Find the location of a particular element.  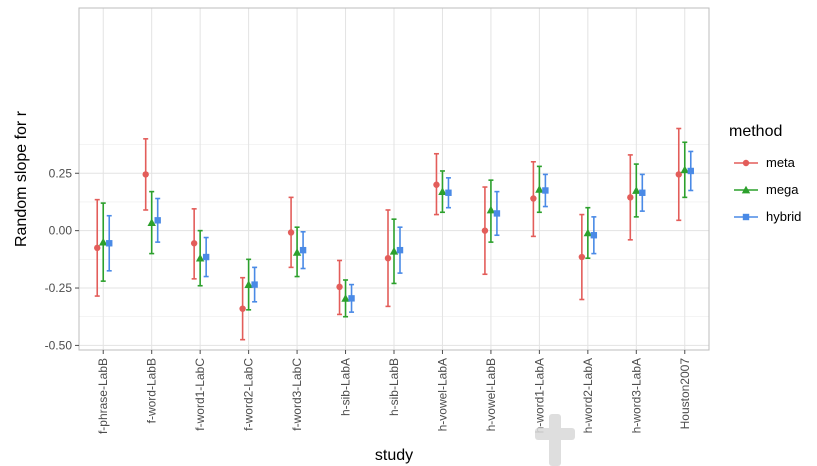

x-tick-label: h-word3-LabA is located at coordinates (636, 395).